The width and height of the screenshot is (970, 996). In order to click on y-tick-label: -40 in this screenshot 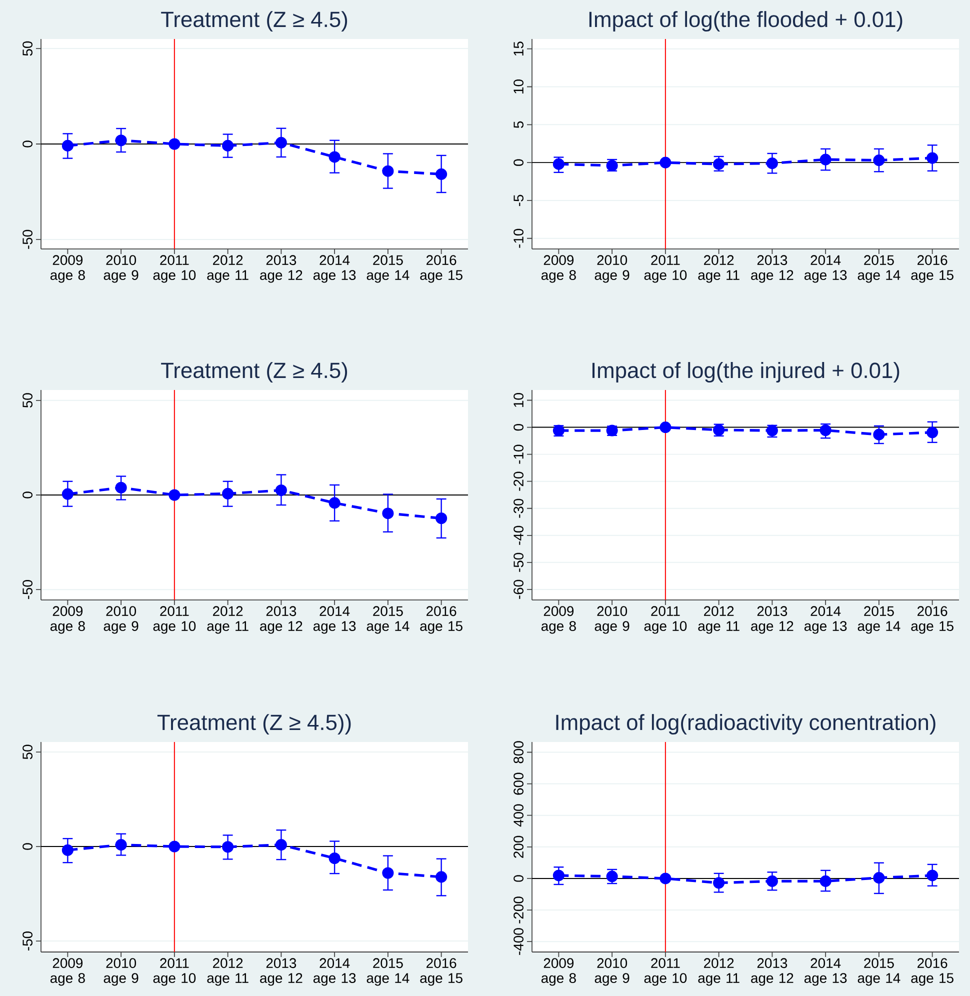, I will do `click(519, 535)`.